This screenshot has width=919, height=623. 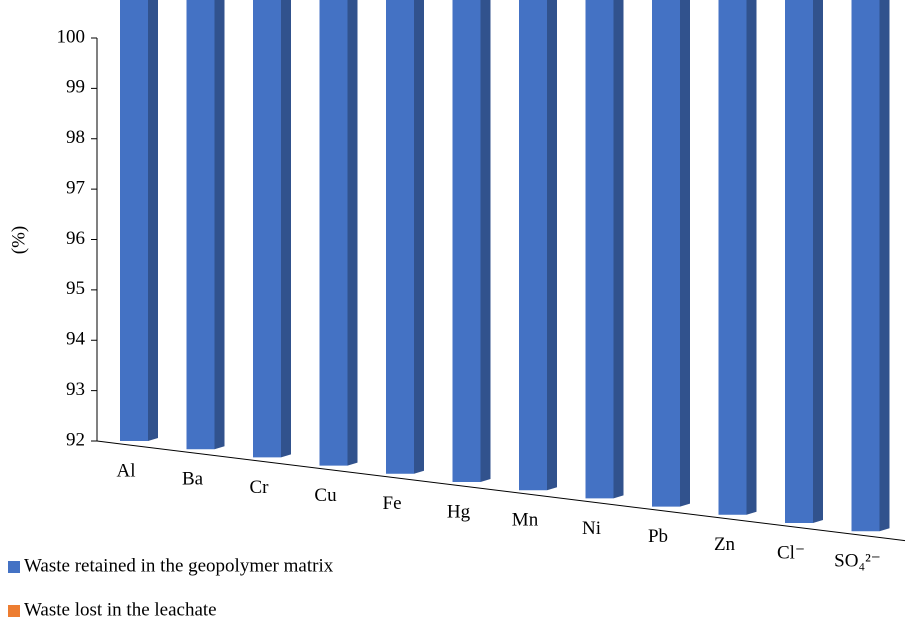 I want to click on x-tick-label: Ba, so click(x=193, y=479).